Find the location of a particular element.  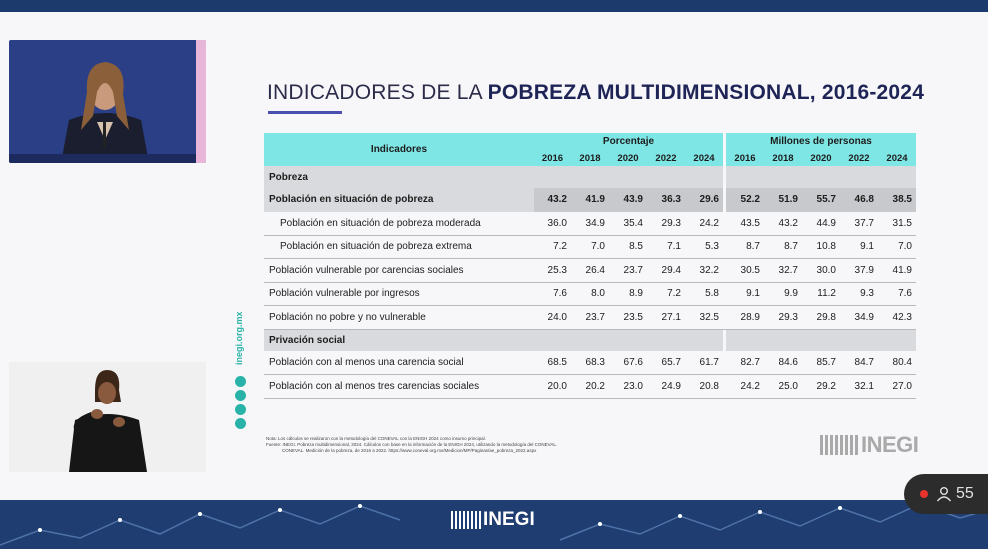

percent-cell: 32.5 is located at coordinates (704, 317).